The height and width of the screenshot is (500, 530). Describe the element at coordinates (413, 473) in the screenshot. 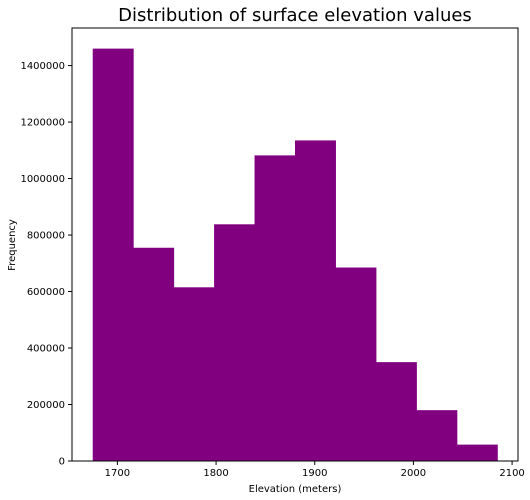

I see `x-tick-label: 2000` at that location.